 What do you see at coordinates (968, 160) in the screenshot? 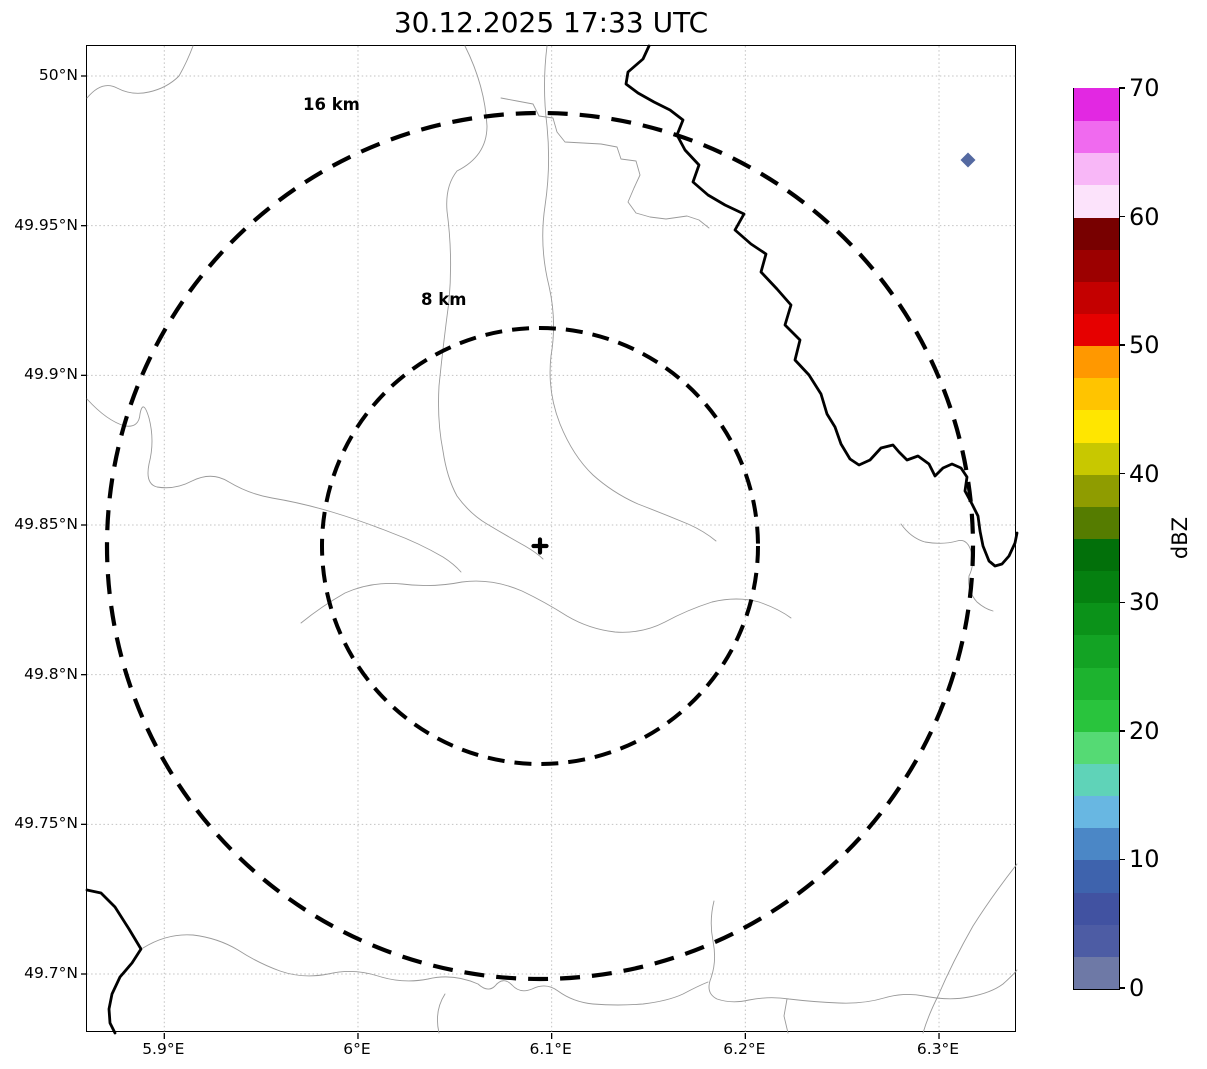
I see `echo-diamond-marker` at bounding box center [968, 160].